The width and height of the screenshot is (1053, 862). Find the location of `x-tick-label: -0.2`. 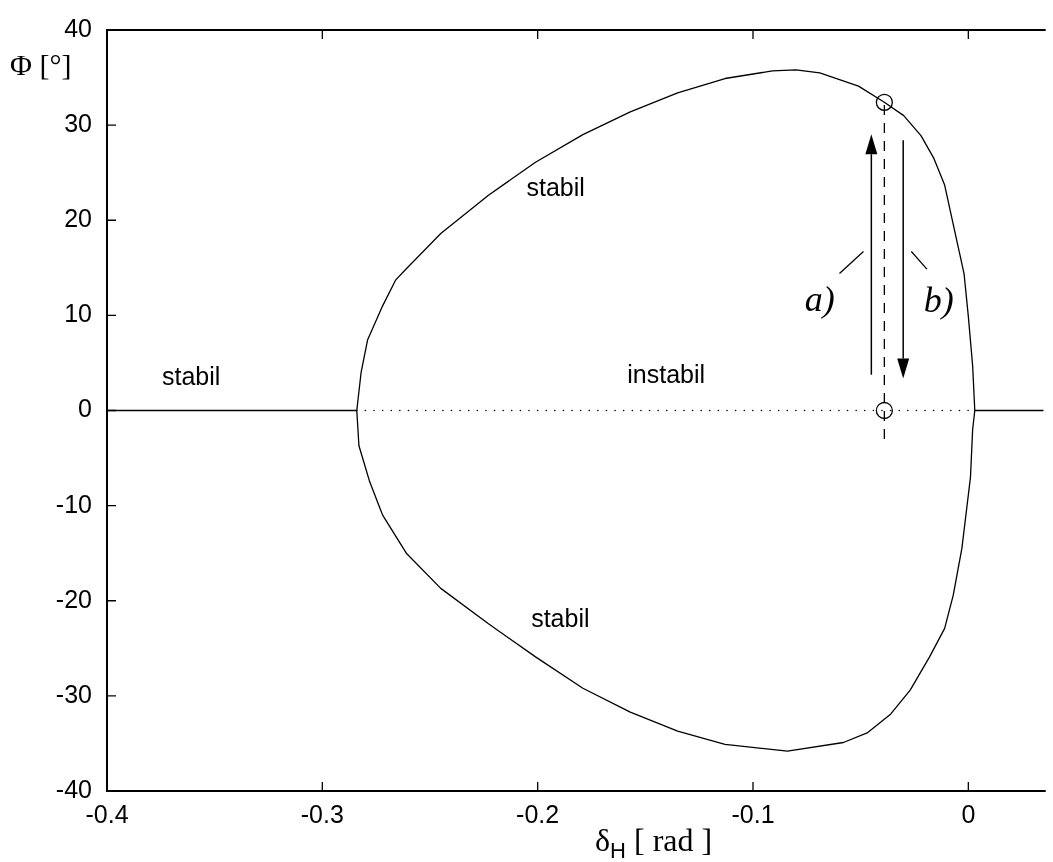

x-tick-label: -0.2 is located at coordinates (538, 813).